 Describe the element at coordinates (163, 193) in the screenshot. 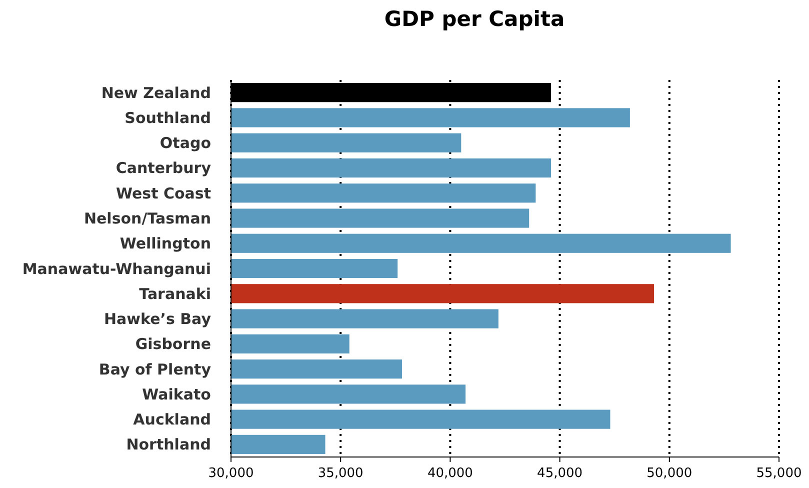

I see `y-tick-label: West Coast` at that location.